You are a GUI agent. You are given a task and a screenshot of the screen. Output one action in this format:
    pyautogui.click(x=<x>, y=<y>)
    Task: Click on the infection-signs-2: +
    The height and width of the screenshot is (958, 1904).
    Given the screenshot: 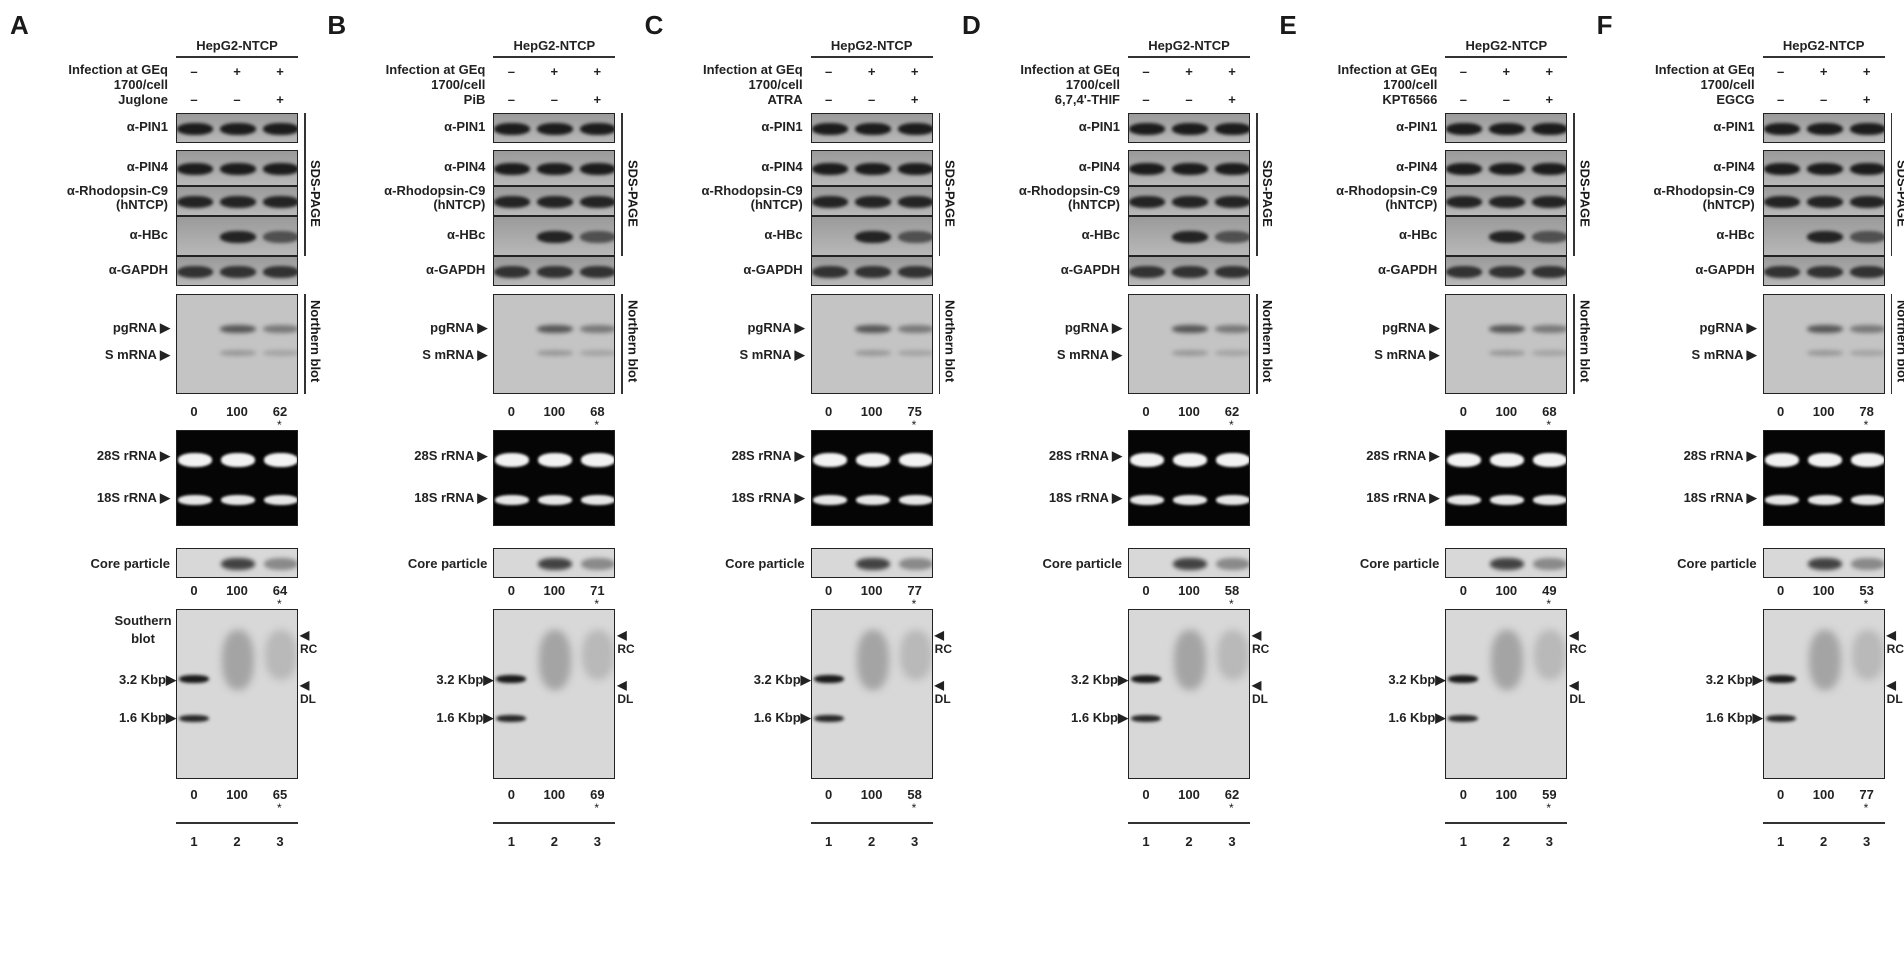 What is the action you would take?
    pyautogui.click(x=1189, y=71)
    